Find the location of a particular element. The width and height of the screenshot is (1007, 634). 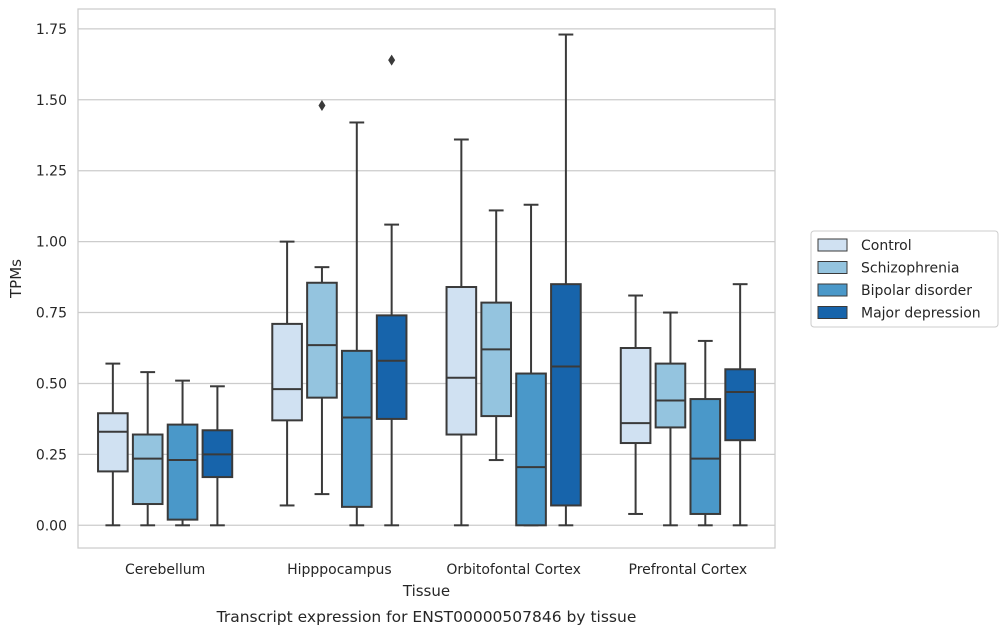

legend-frame is located at coordinates (904, 279).